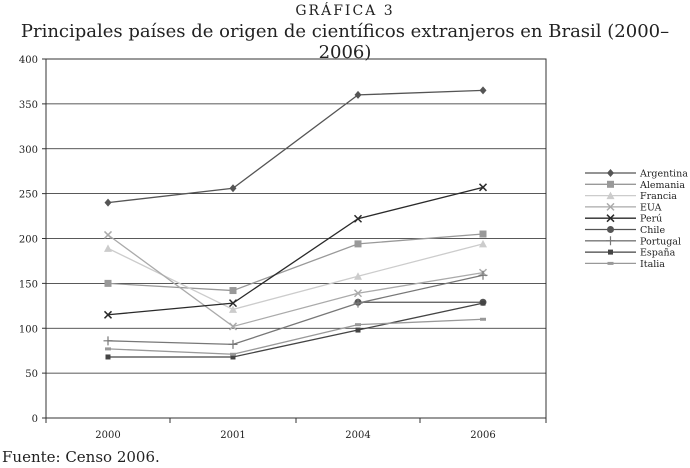  I want to click on x-tick-label: 2004, so click(357, 435).